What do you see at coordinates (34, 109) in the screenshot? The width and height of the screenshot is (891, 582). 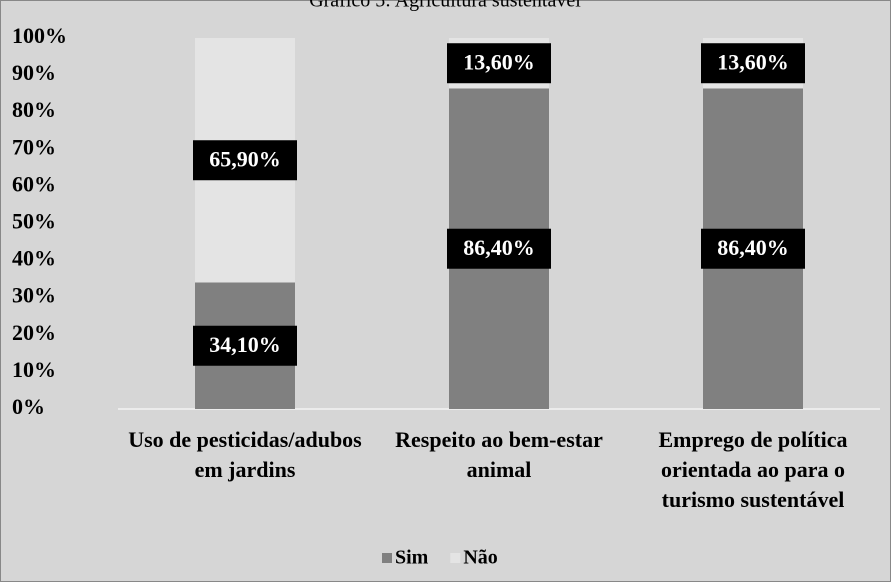 I see `y-tick-label: 80%` at bounding box center [34, 109].